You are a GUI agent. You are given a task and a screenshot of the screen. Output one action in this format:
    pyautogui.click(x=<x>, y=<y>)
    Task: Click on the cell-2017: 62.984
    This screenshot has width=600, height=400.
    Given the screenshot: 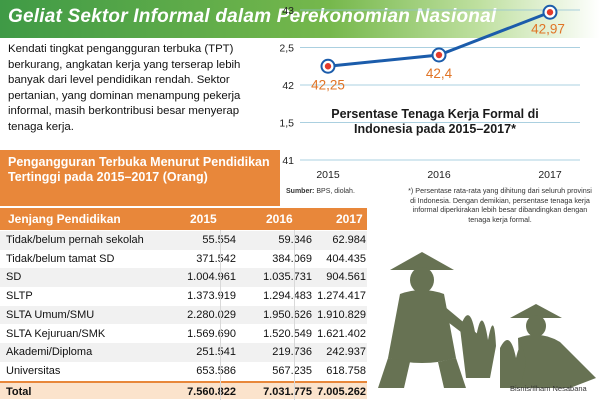 What is the action you would take?
    pyautogui.click(x=349, y=240)
    